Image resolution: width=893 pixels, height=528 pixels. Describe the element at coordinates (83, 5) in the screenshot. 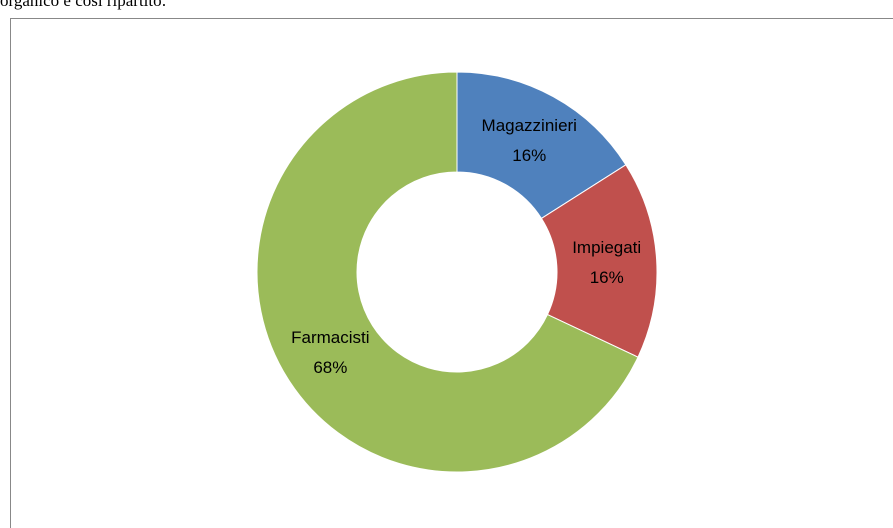

I see `header-text: organico è così ripartito:` at that location.